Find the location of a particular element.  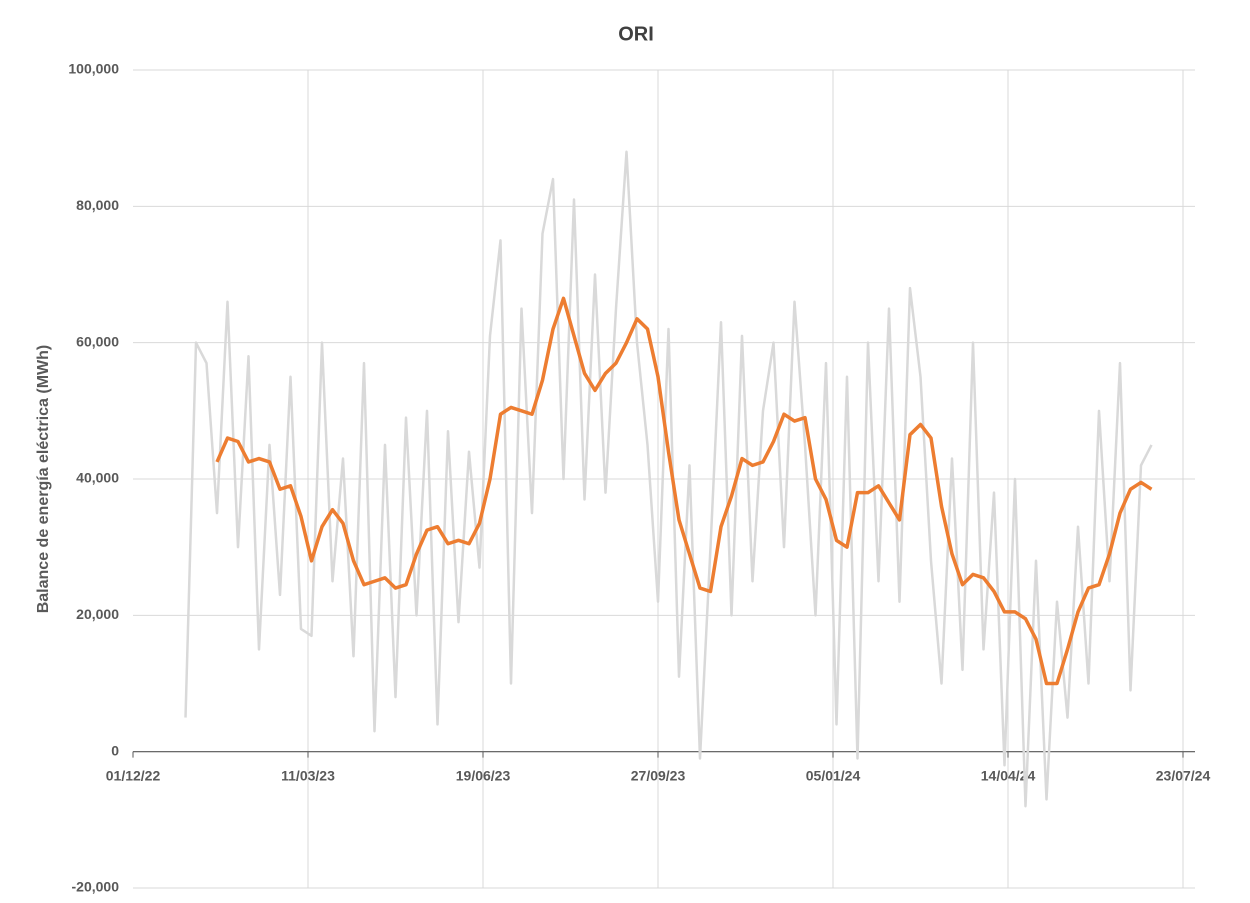

y-tick-label: 0 is located at coordinates (115, 750).